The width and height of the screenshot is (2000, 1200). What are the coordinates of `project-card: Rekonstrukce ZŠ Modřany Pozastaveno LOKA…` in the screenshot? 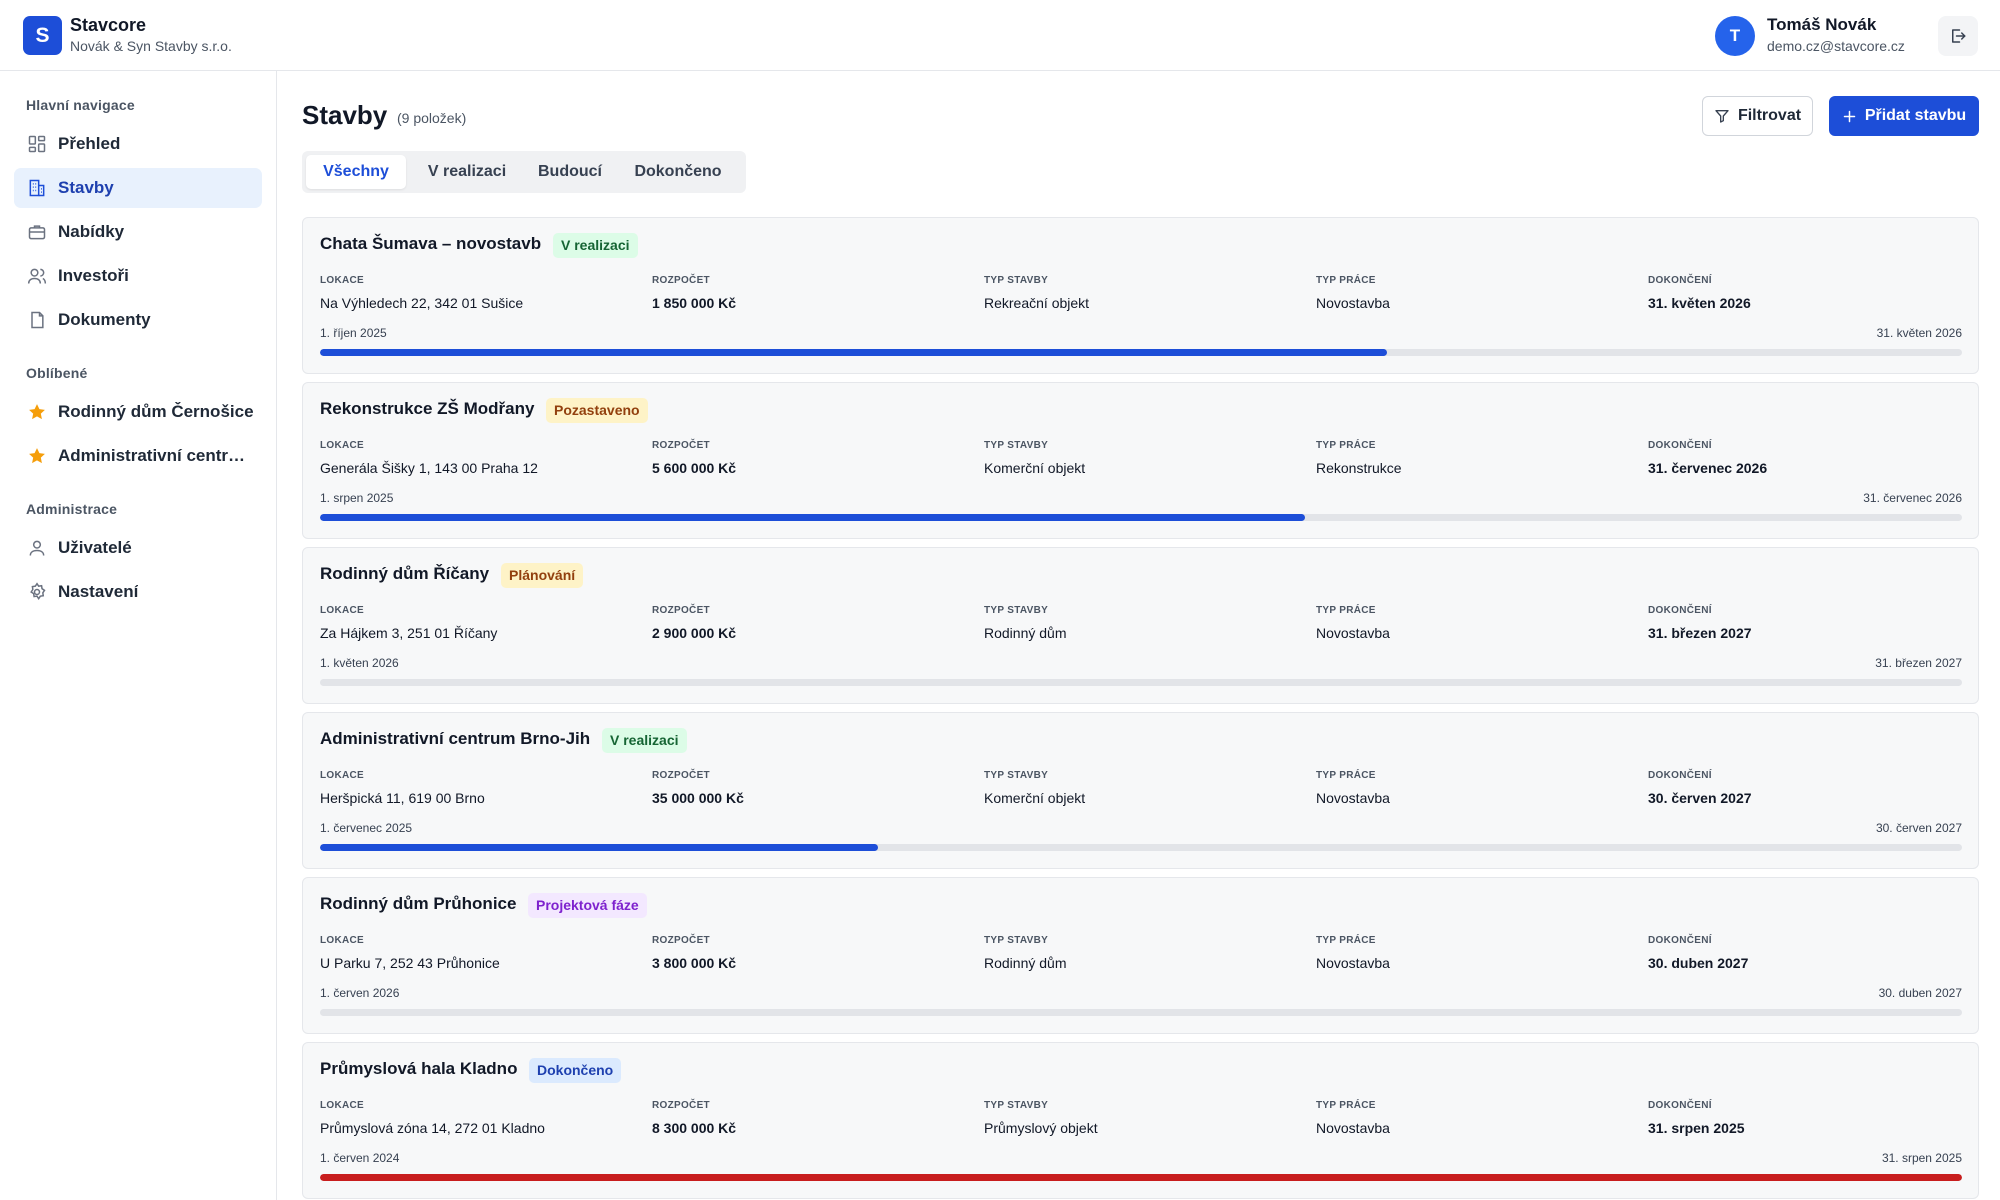 It's located at (1140, 460).